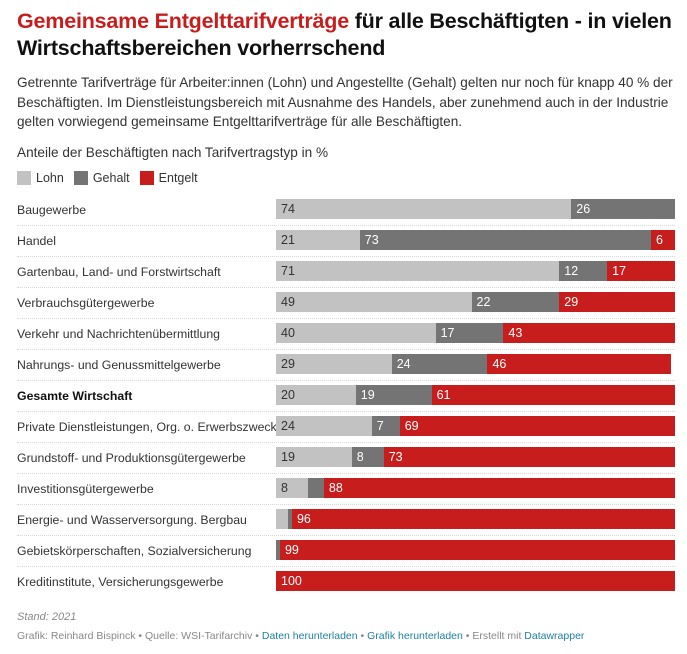 The height and width of the screenshot is (654, 687). Describe the element at coordinates (393, 395) in the screenshot. I see `bar-segment-gehalt: 19` at that location.